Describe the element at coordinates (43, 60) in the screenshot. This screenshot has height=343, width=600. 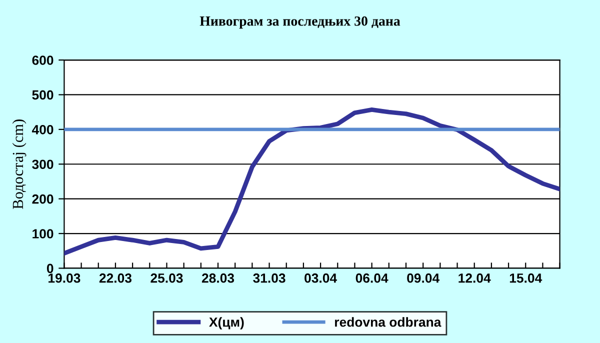
I see `y-tick-label: 600` at that location.